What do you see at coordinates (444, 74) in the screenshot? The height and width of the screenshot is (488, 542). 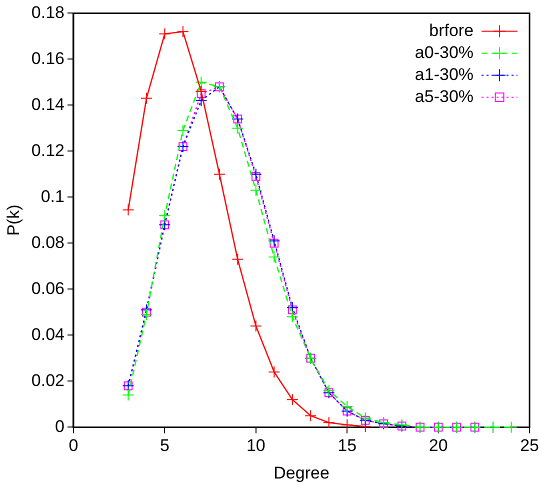 I see `legend-label: a1-30%` at bounding box center [444, 74].